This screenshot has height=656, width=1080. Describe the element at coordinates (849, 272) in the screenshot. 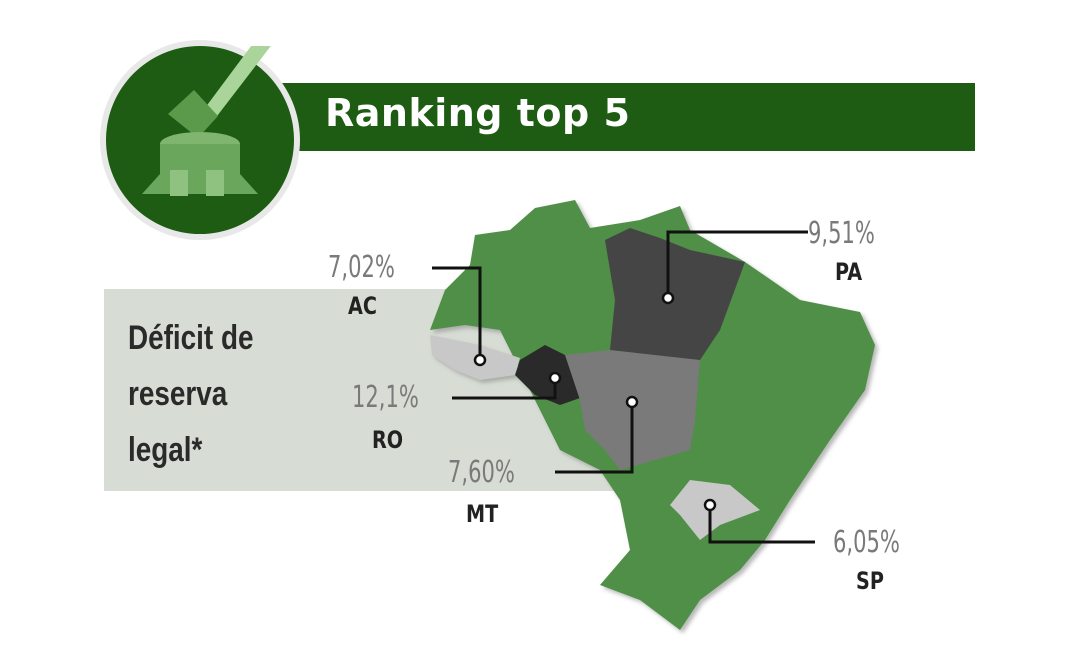

I see `label-pa: PA` at that location.